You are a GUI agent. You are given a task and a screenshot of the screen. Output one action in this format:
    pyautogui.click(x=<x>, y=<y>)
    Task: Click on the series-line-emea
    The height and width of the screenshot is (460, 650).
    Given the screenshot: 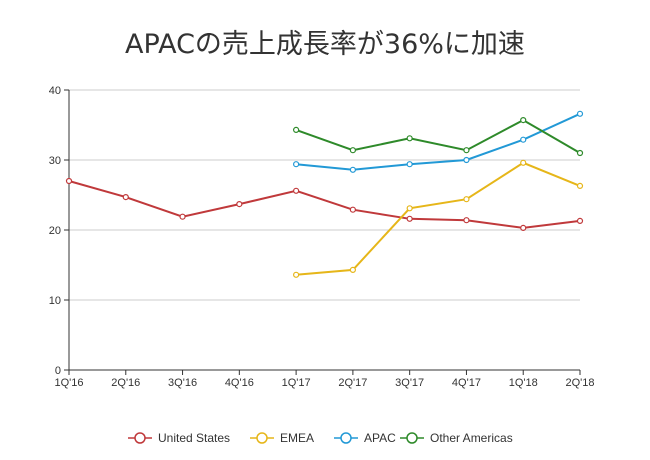 What is the action you would take?
    pyautogui.click(x=438, y=218)
    